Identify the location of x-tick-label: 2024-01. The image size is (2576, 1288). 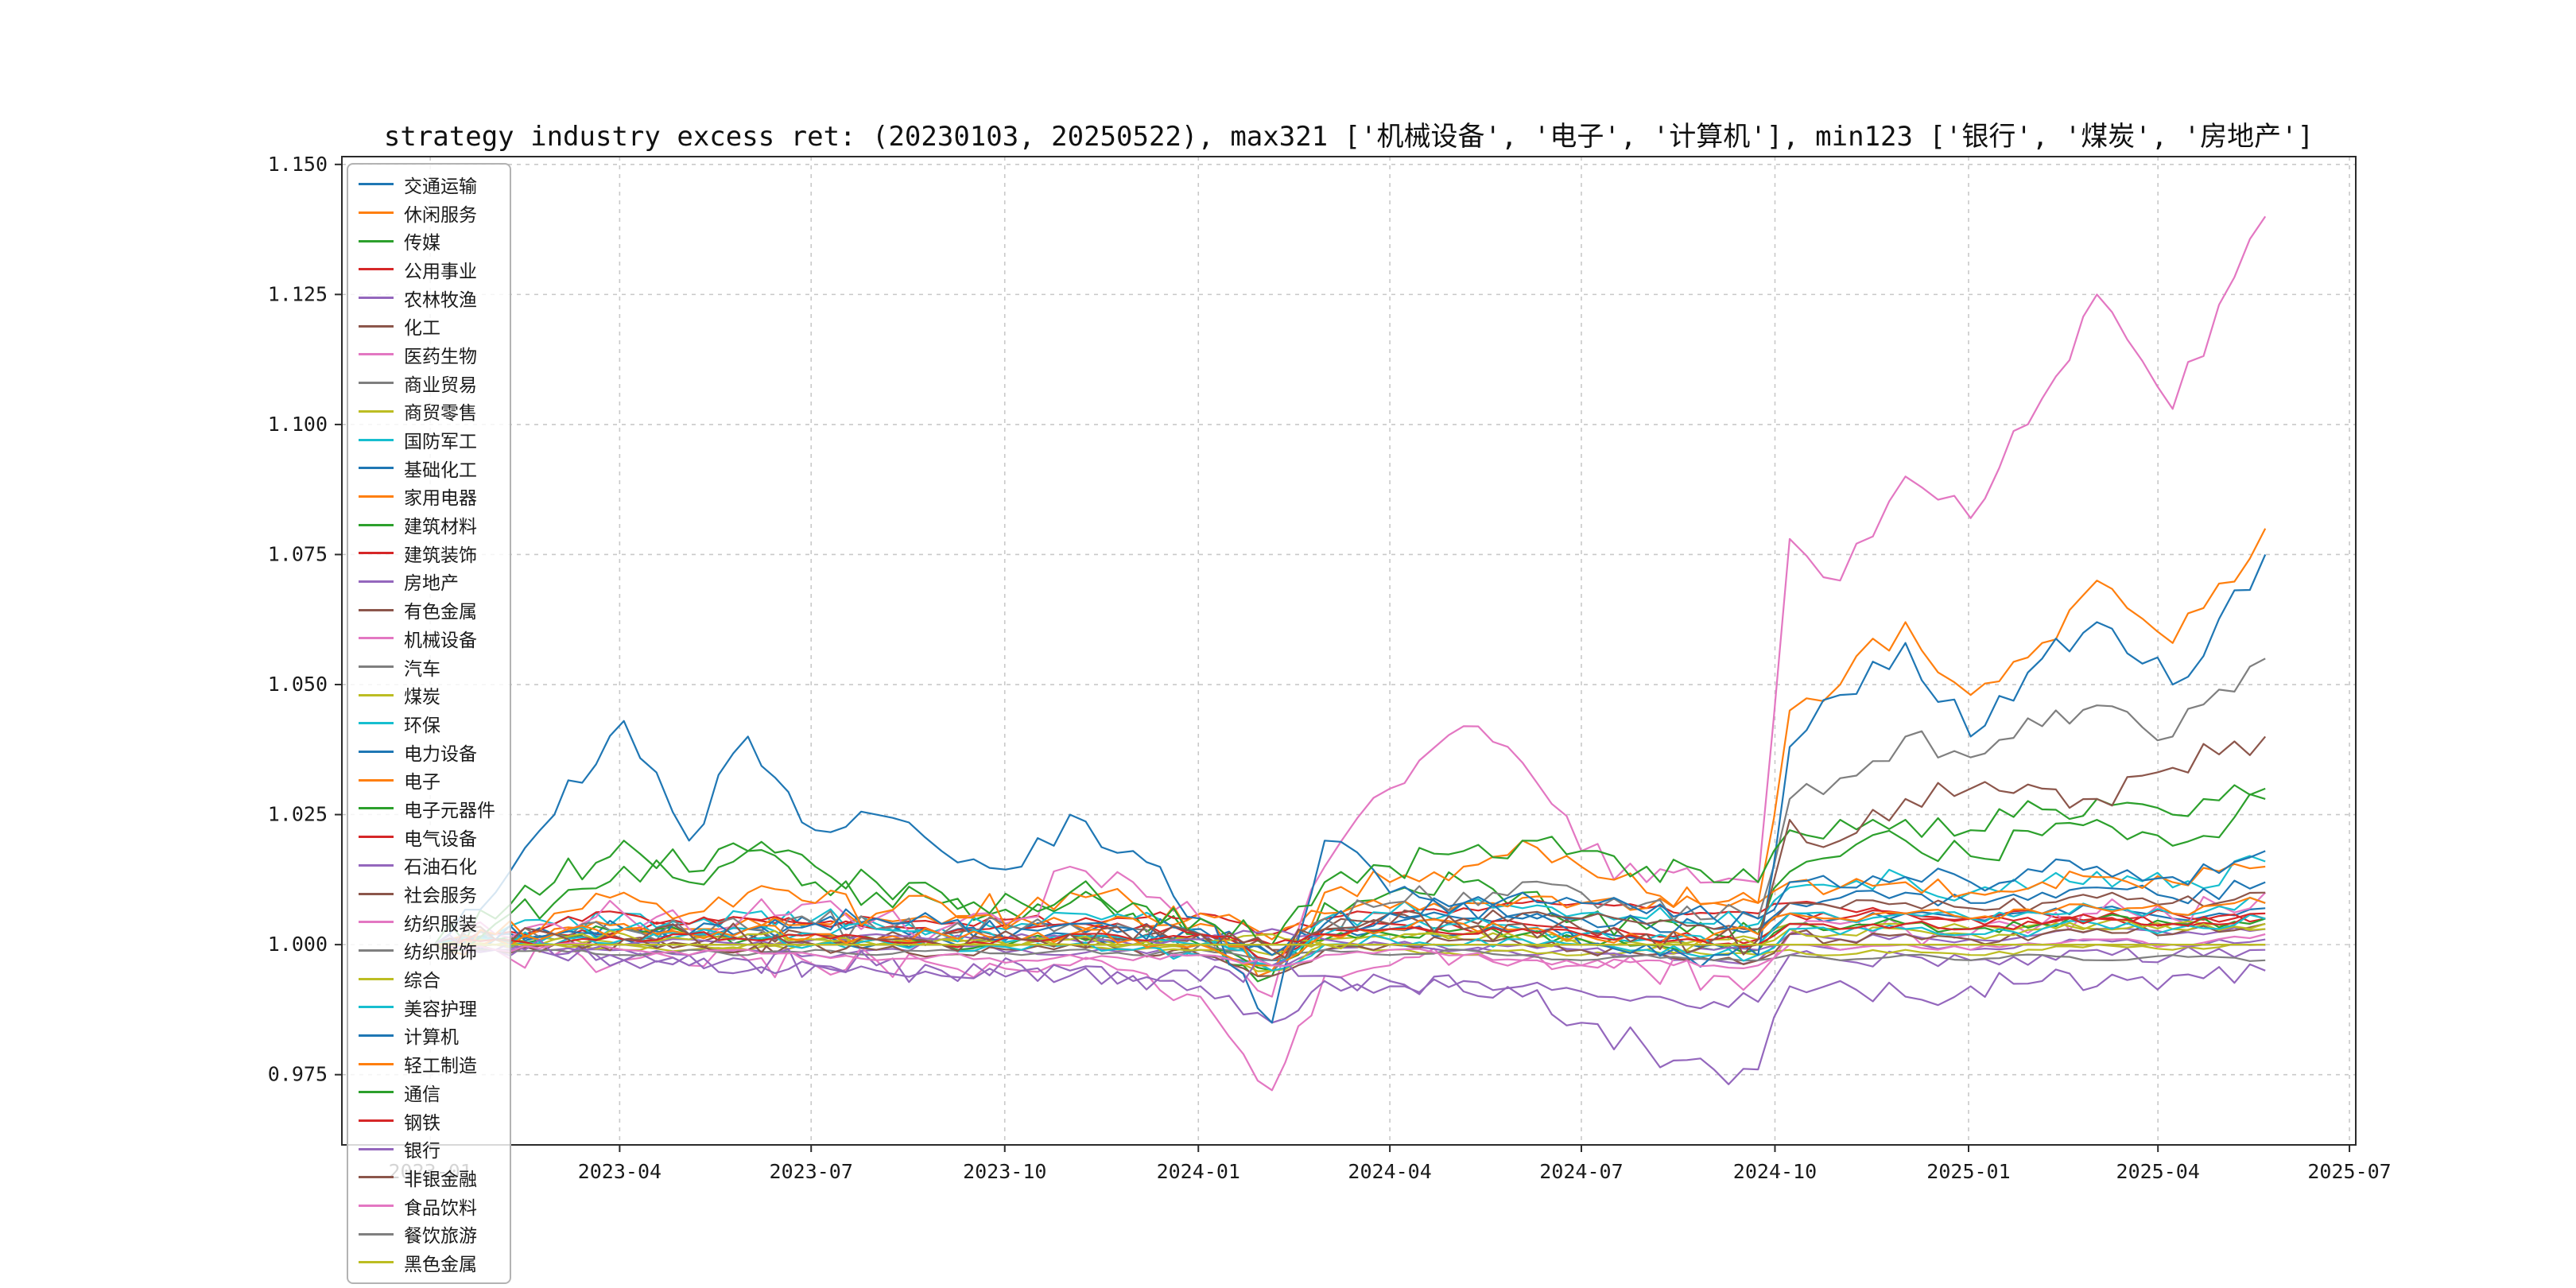
(1199, 1171).